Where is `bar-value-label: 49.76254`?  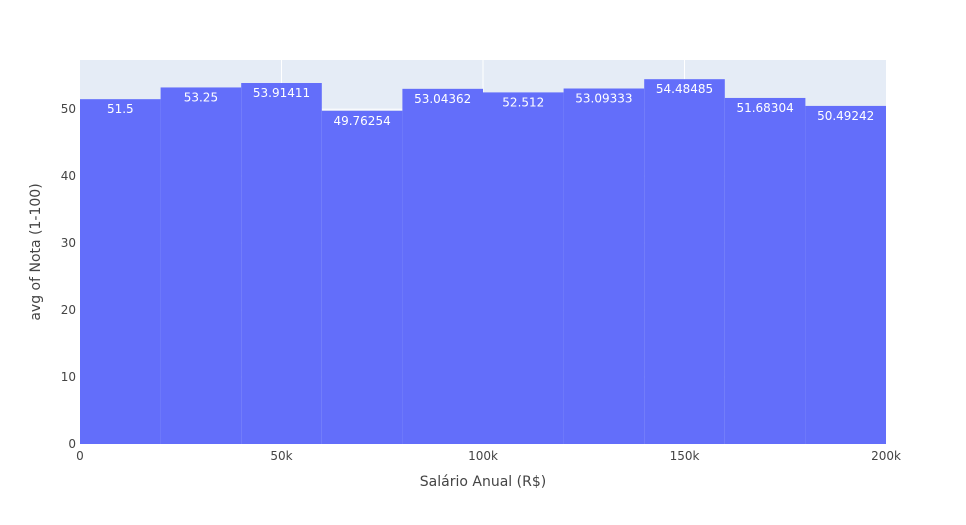 bar-value-label: 49.76254 is located at coordinates (361, 121).